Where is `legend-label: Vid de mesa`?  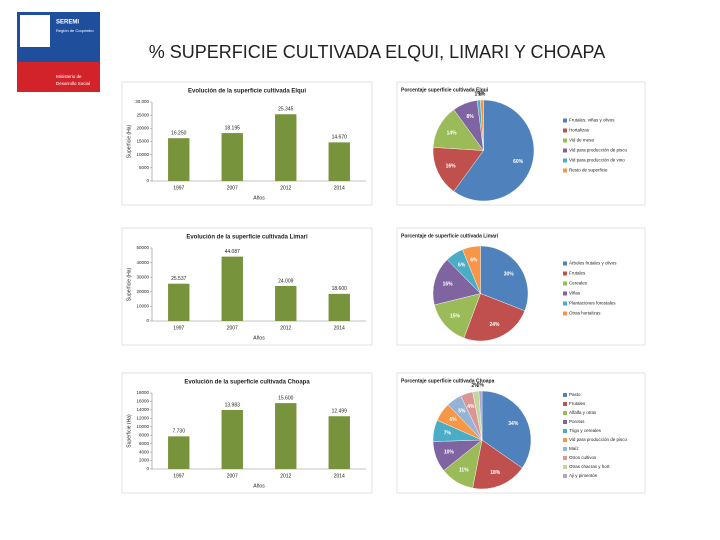 legend-label: Vid de mesa is located at coordinates (581, 140).